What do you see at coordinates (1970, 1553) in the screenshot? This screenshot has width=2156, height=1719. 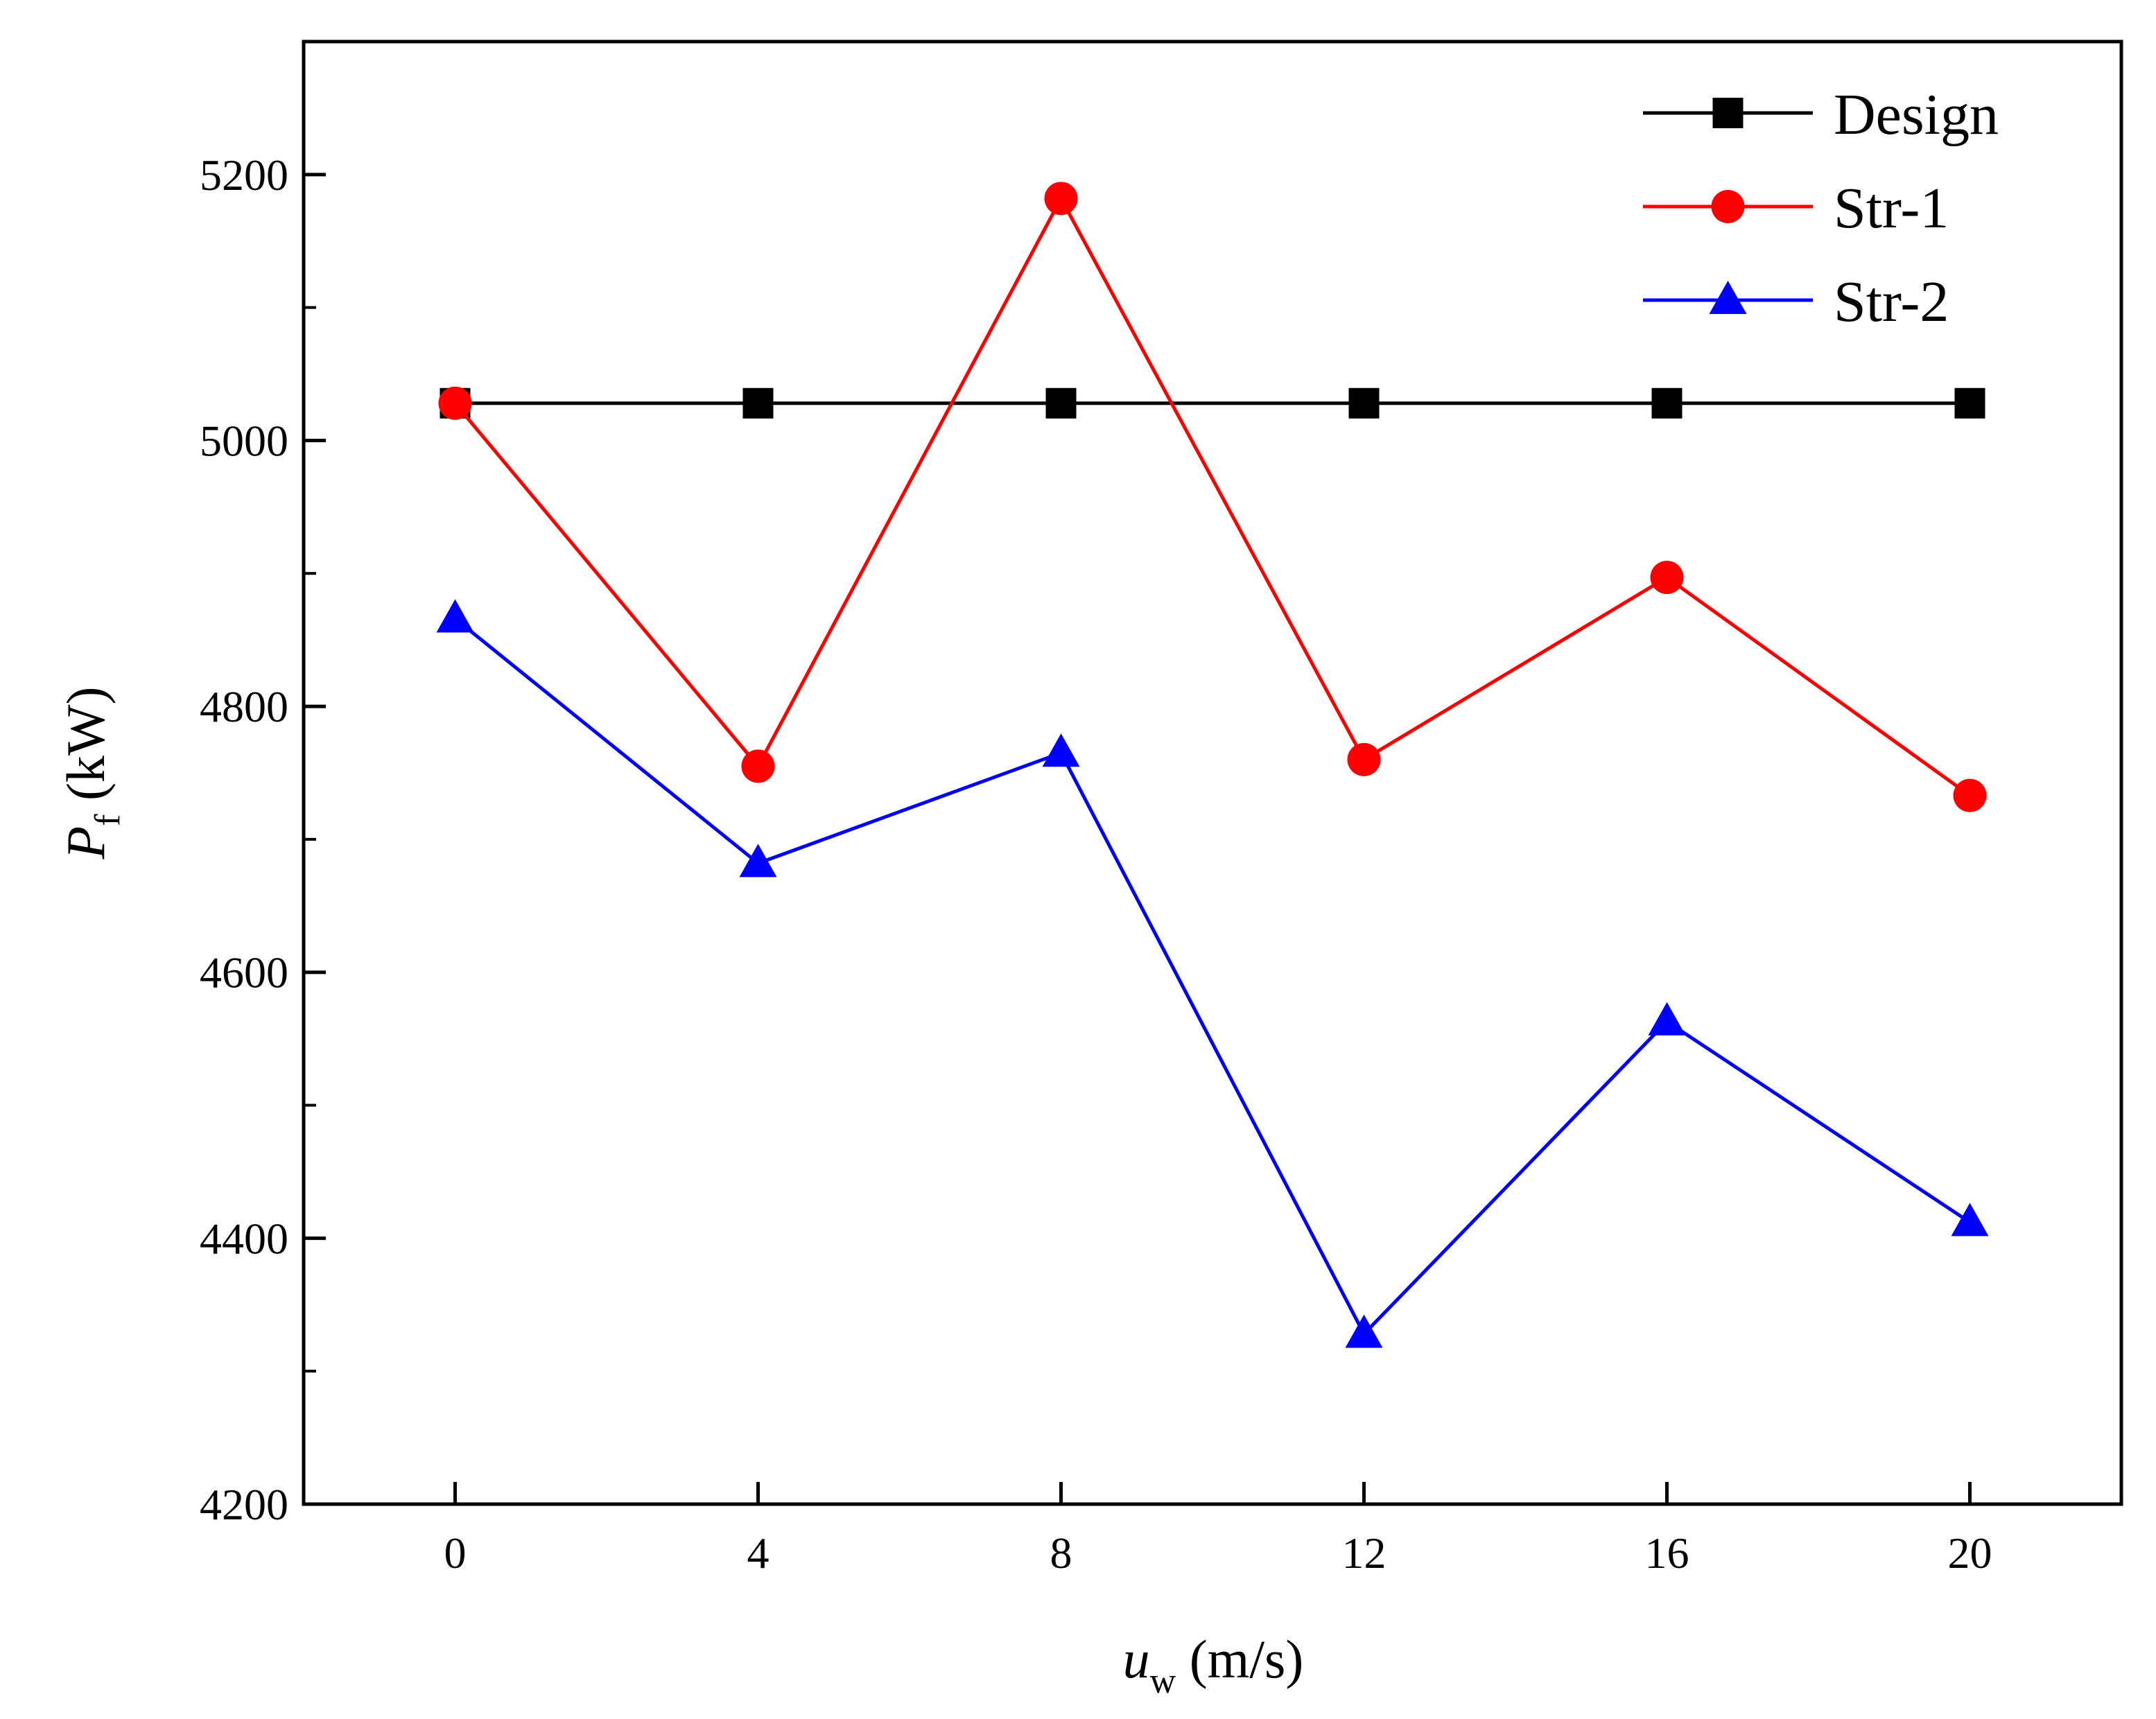 I see `x-tick-label: 20` at bounding box center [1970, 1553].